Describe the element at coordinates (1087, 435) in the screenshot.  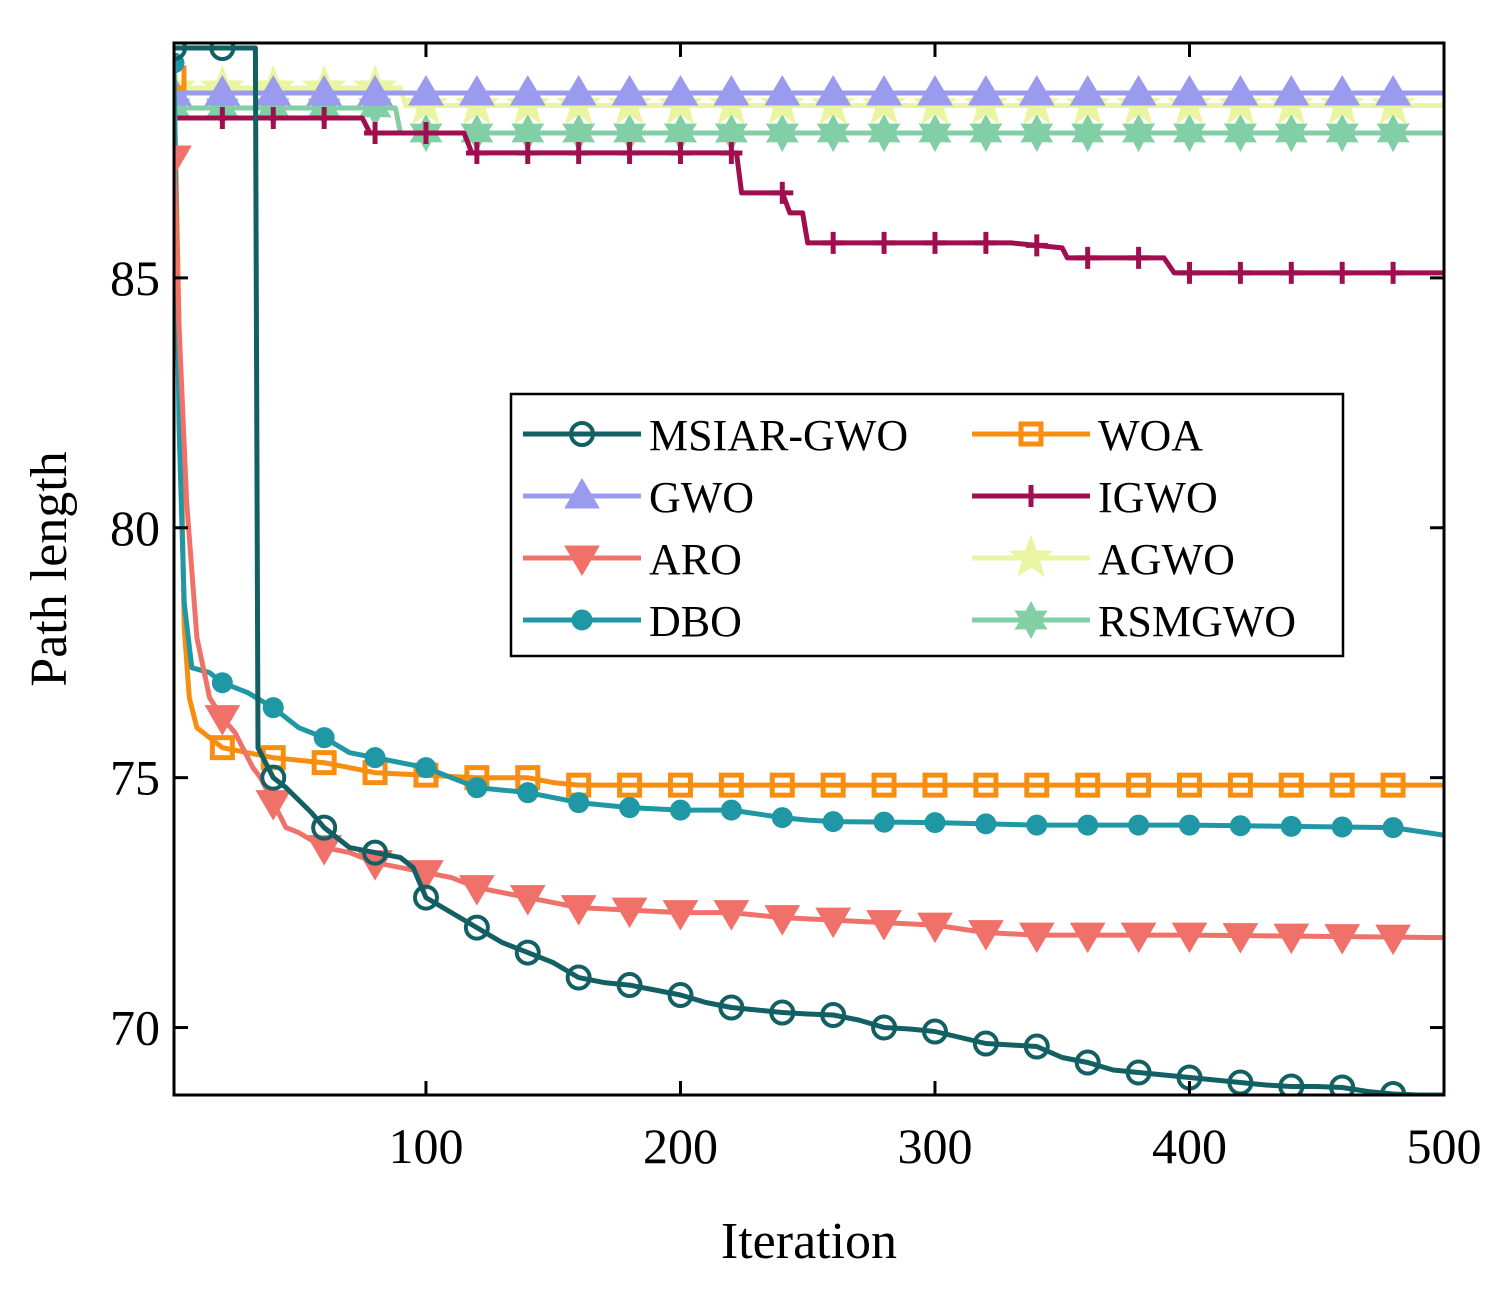
I see `legend-entry-woa: WOA` at that location.